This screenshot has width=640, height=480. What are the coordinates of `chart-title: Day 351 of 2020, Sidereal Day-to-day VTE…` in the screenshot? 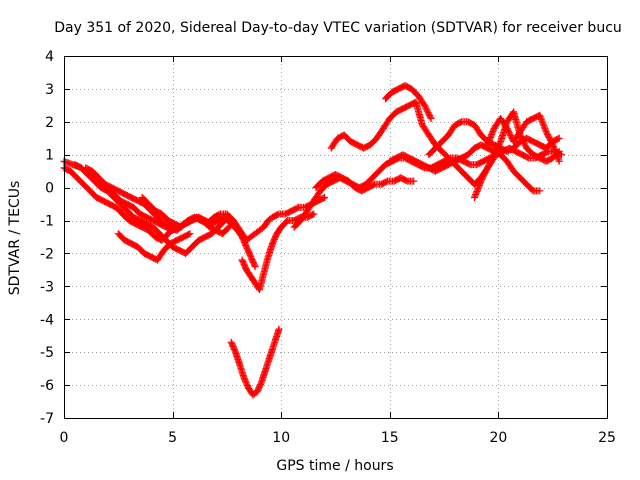 It's located at (338, 28).